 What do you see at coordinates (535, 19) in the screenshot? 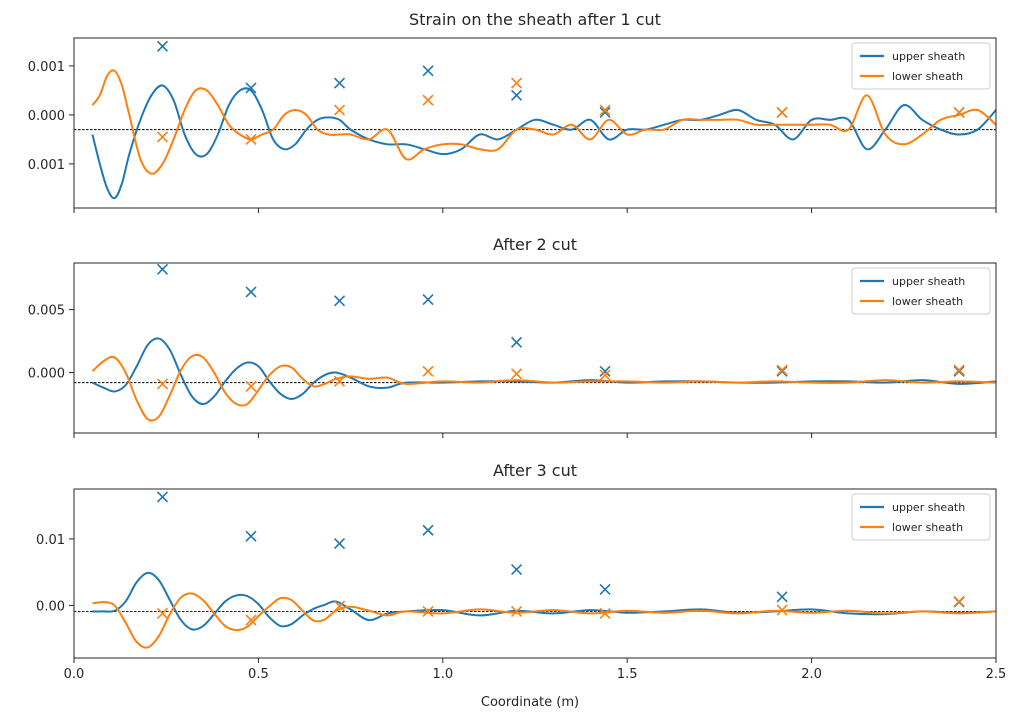
I see `chart-title: Strain on the sheath after 1 cut` at bounding box center [535, 19].